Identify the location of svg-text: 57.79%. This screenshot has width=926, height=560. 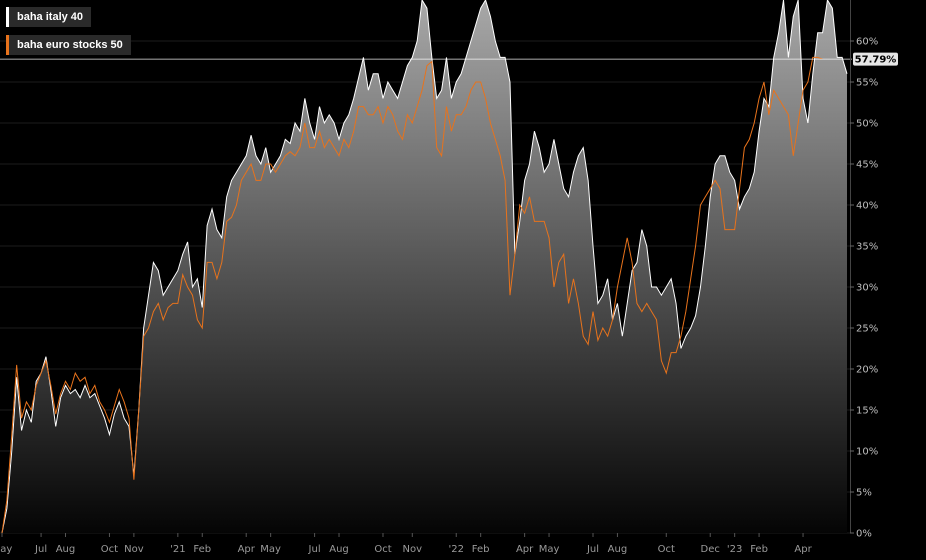
(876, 60).